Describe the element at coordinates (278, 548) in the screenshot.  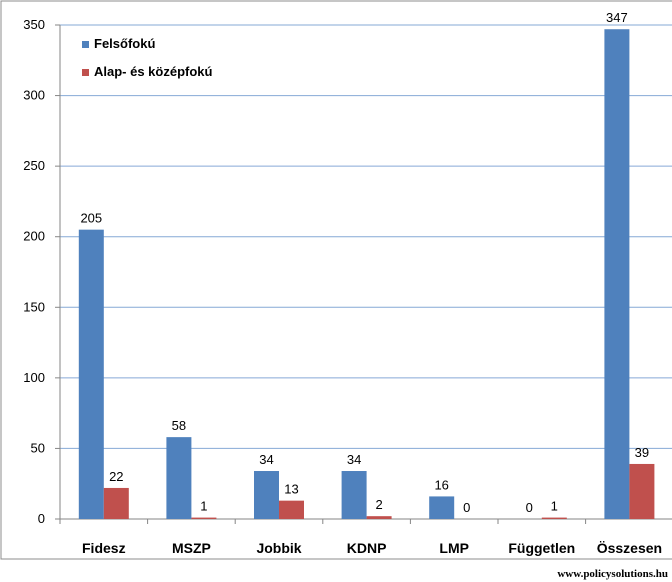
I see `x-tick-label: Jobbik` at that location.